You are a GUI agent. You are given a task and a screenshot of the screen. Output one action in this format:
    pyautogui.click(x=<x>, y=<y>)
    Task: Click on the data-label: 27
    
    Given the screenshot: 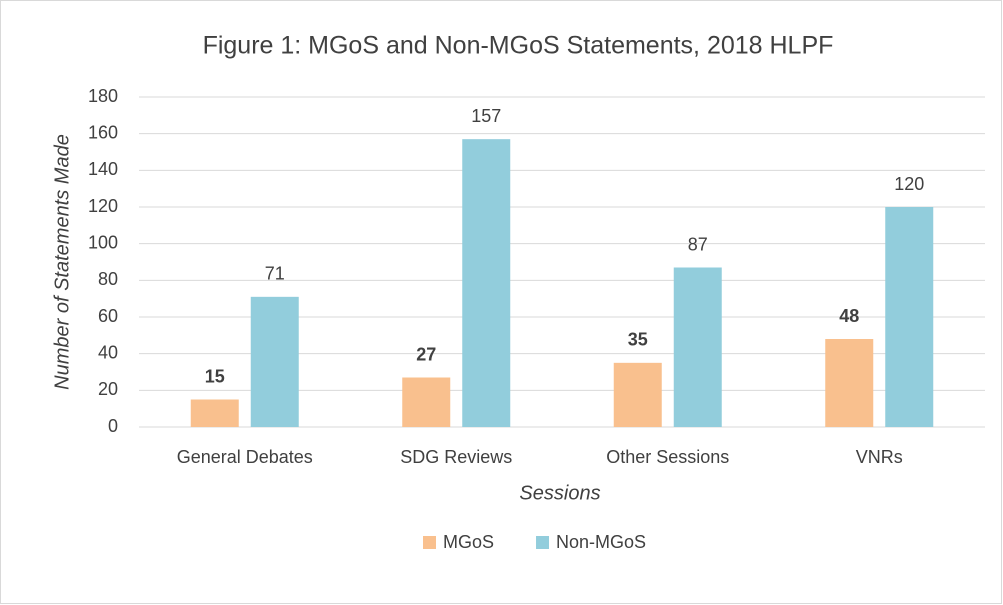 What is the action you would take?
    pyautogui.click(x=426, y=354)
    